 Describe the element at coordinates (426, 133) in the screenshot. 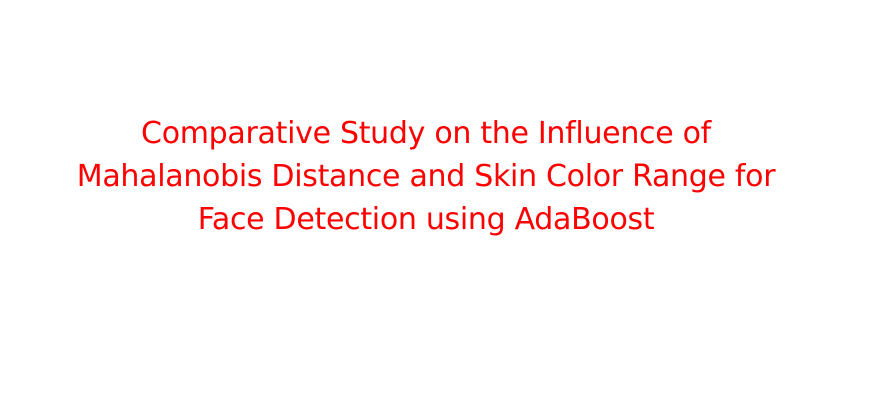

I see `title-line-1: Comparative Study on the Influence of` at that location.